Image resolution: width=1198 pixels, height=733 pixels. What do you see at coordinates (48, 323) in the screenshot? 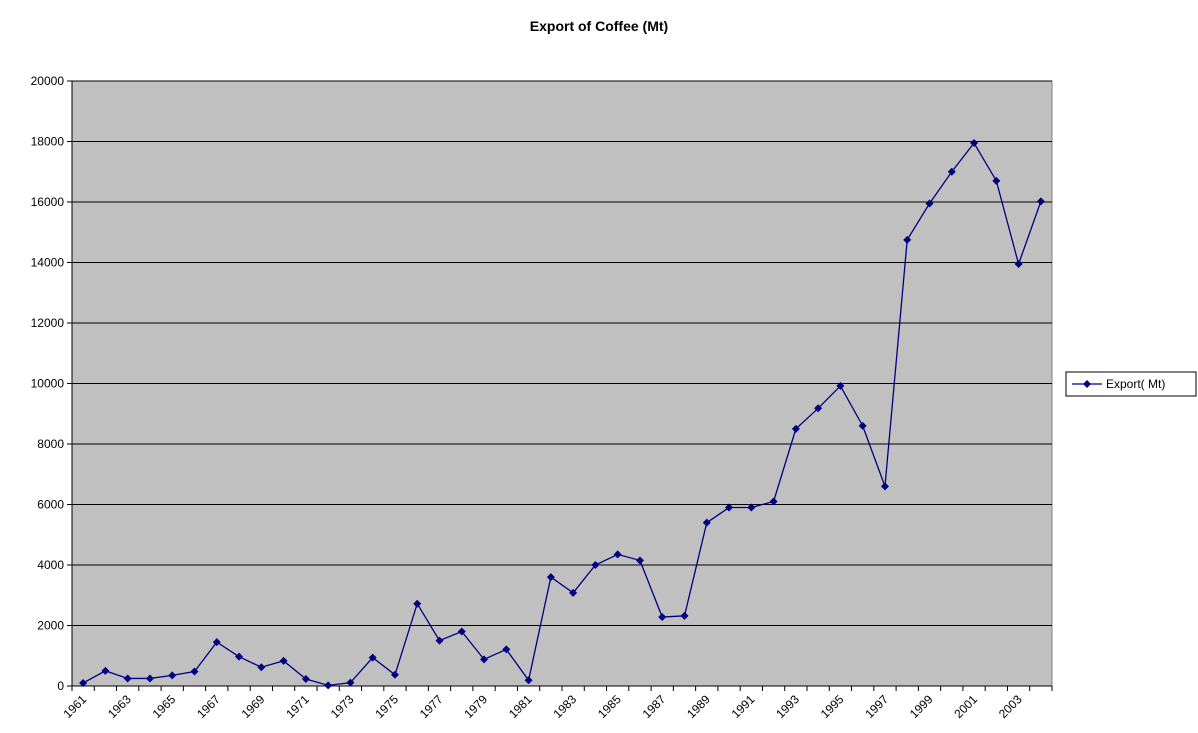
I see `y-tick-label: 12000` at bounding box center [48, 323].